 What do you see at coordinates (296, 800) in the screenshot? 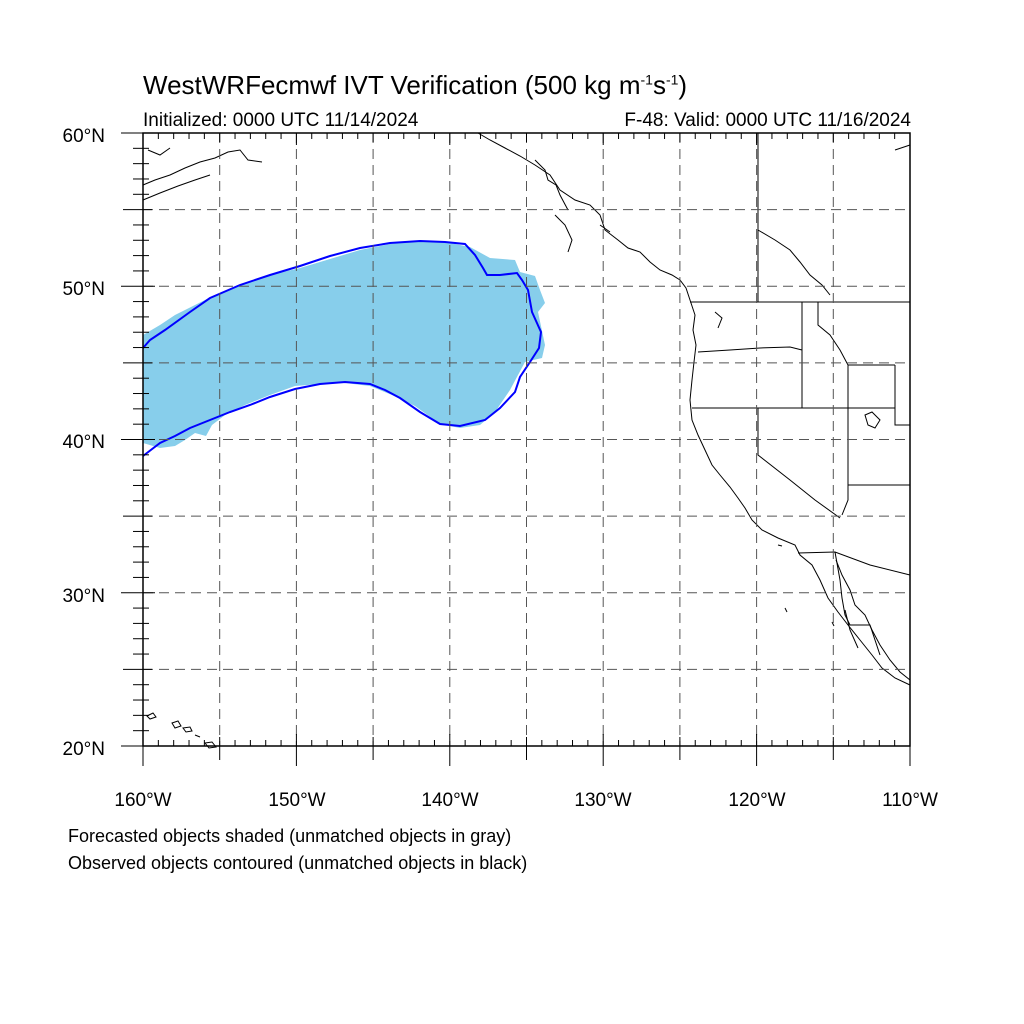
I see `lon-label-150w: 150°W` at bounding box center [296, 800].